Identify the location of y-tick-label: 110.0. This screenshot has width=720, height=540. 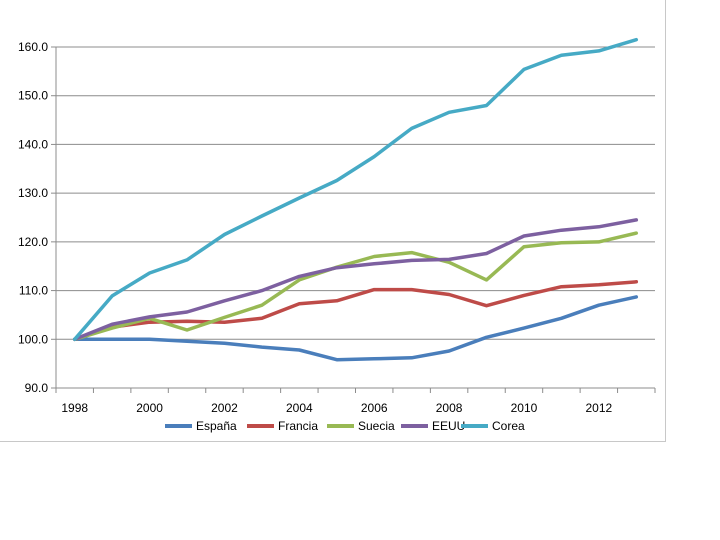
(33, 291).